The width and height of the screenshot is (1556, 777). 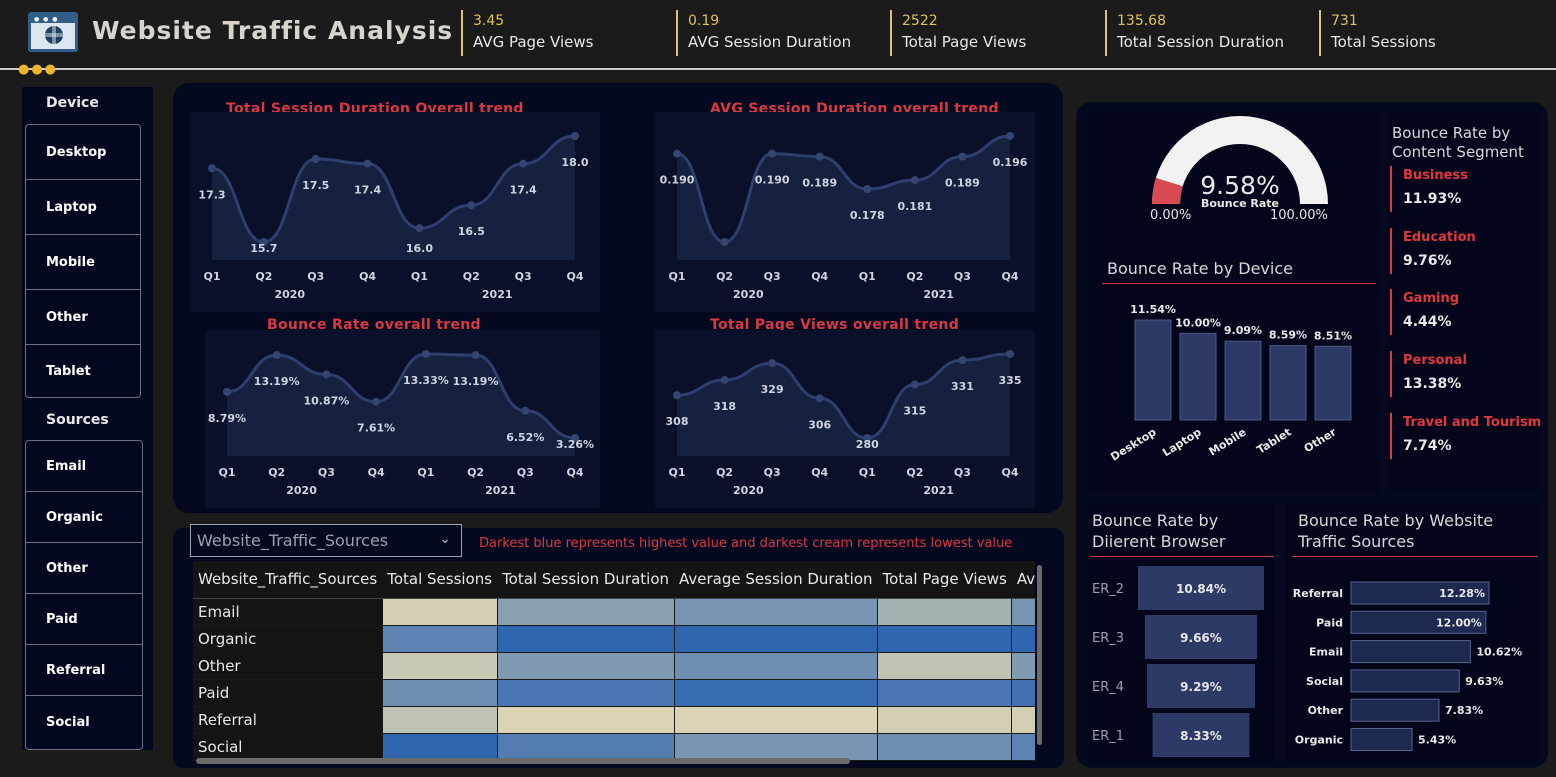 I want to click on table-row: Email, so click(x=614, y=612).